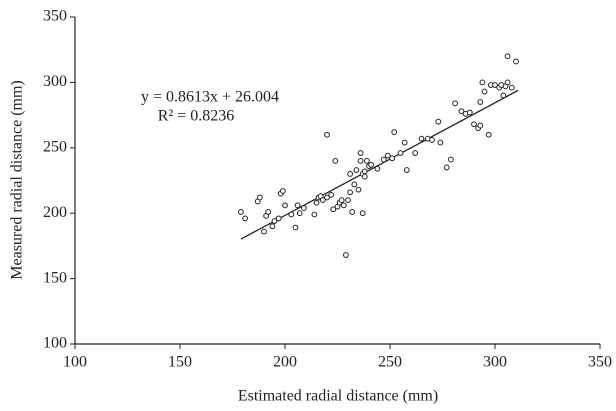 Image resolution: width=616 pixels, height=411 pixels. Describe the element at coordinates (75, 362) in the screenshot. I see `x-tick-label: 100` at that location.